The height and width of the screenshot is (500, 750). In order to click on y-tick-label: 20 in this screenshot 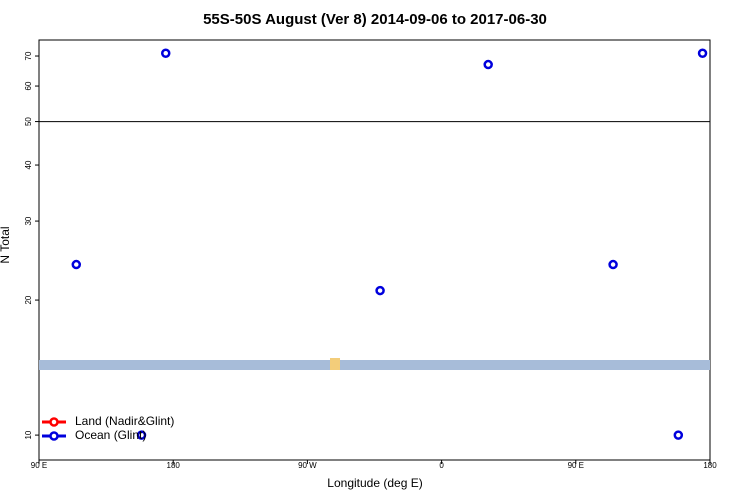, I will do `click(28, 299)`.